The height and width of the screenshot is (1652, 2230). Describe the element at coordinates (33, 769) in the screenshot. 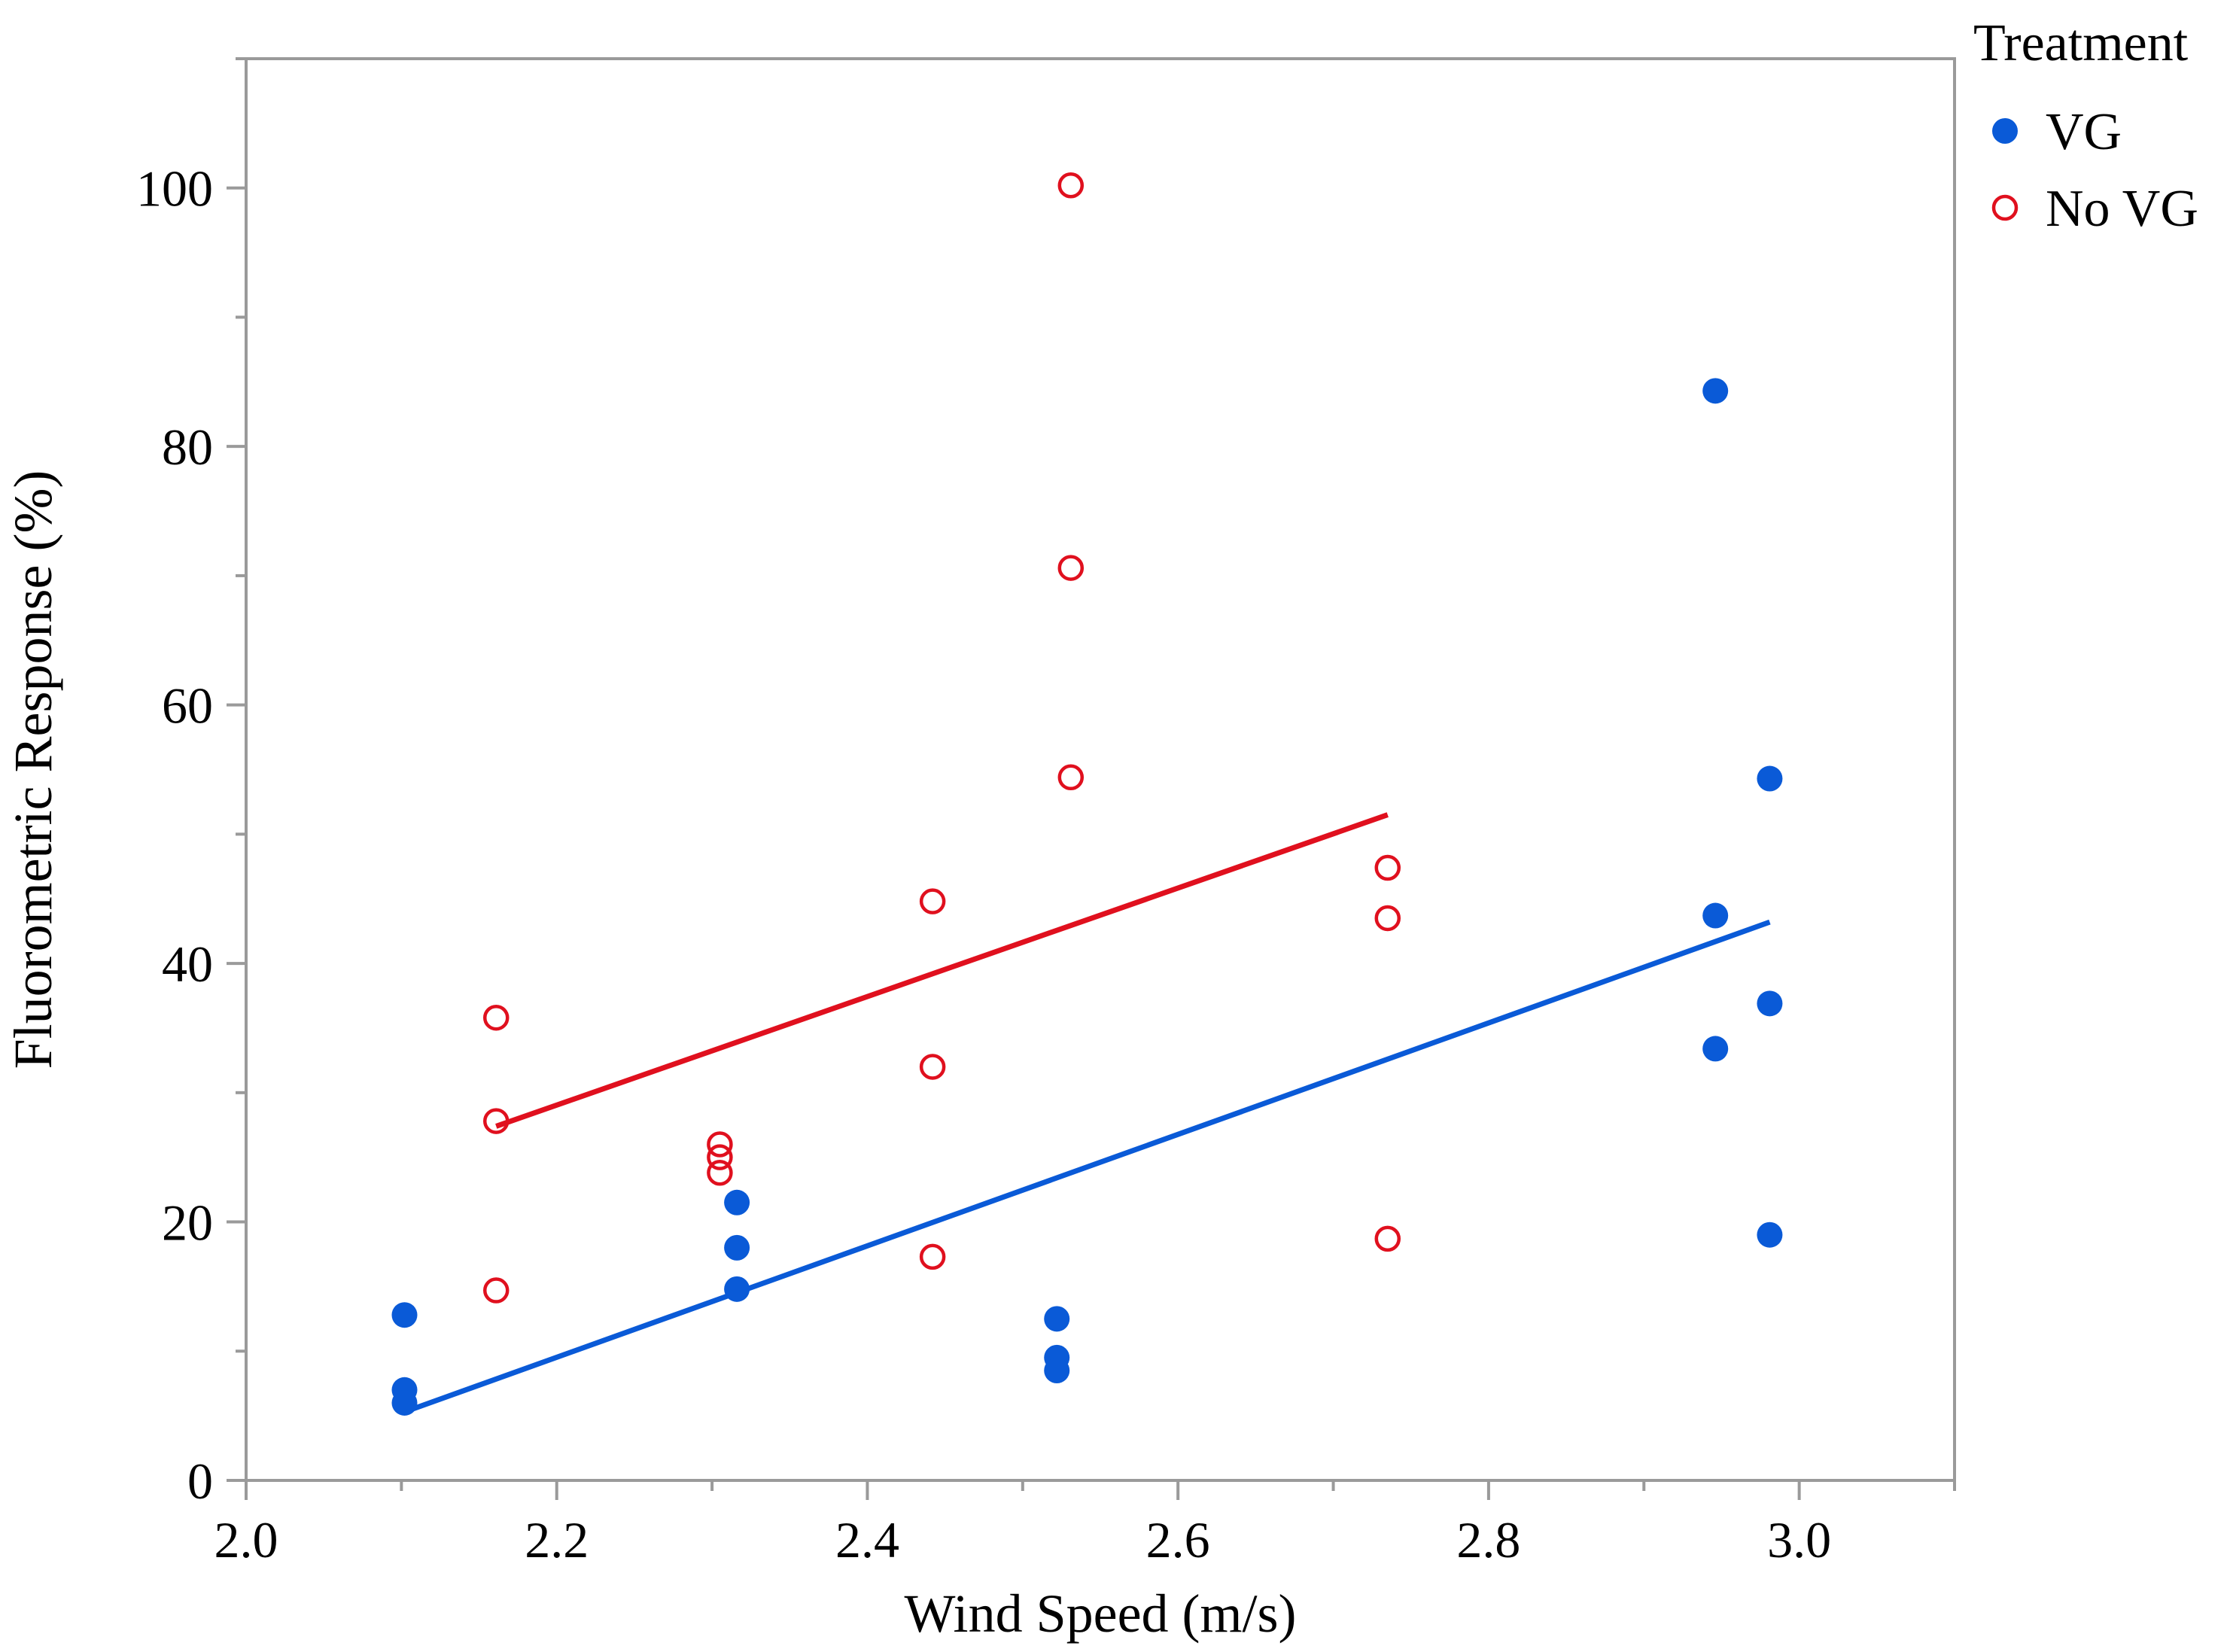

I see `y-axis-title: Fluorometric Response (%)` at that location.